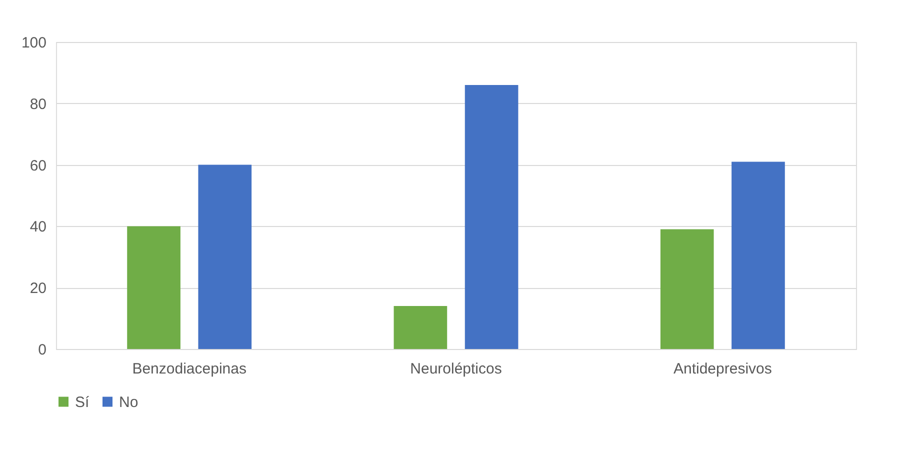 The width and height of the screenshot is (908, 465). Describe the element at coordinates (38, 227) in the screenshot. I see `y-tick-label: 40` at that location.